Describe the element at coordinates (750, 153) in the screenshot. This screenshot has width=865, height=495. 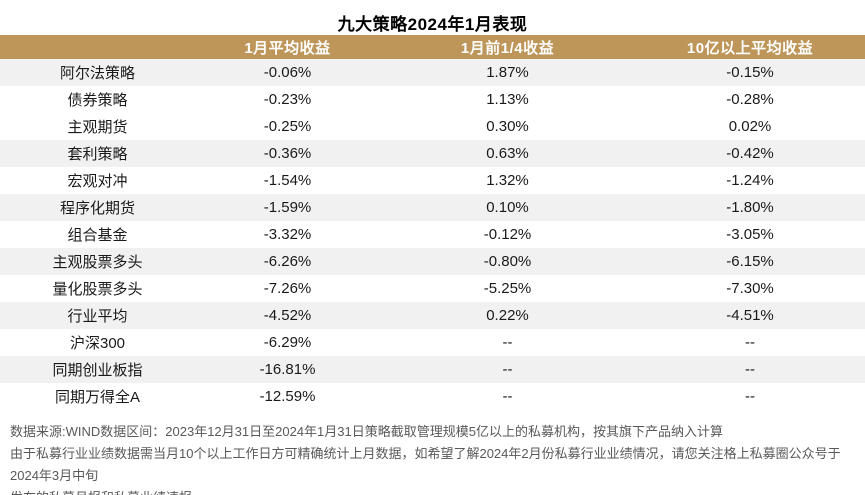
I see `over-1billion-avg-return-cell: -0.42%` at that location.